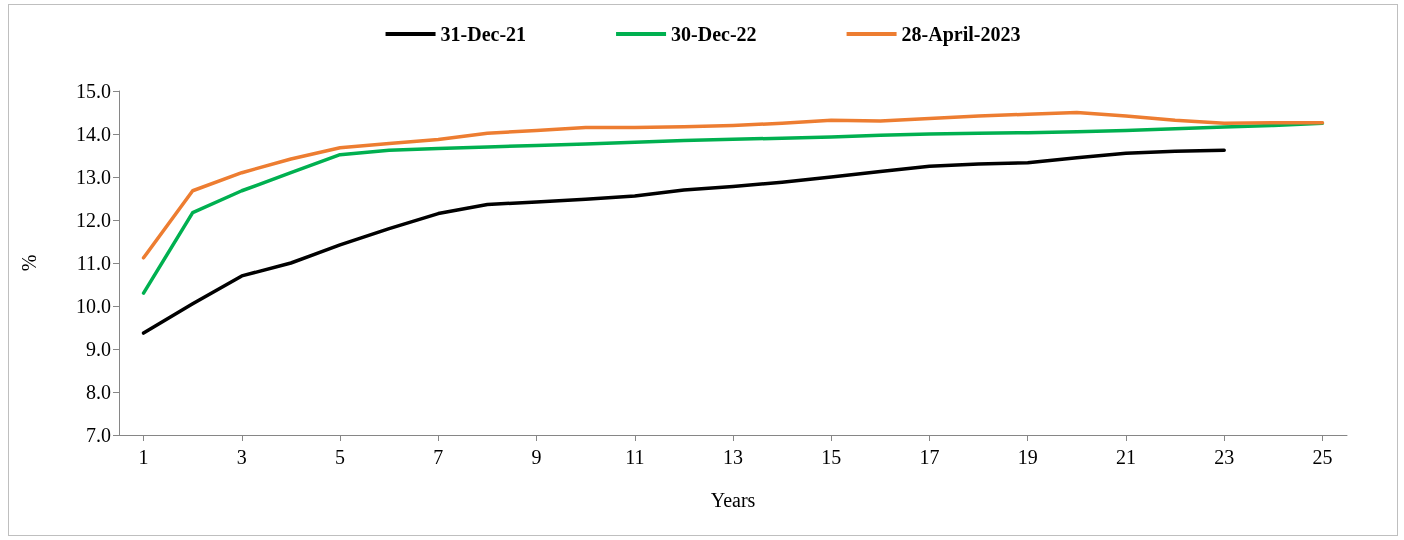 The height and width of the screenshot is (540, 1404). I want to click on y-tick-label: 8.0, so click(98, 392).